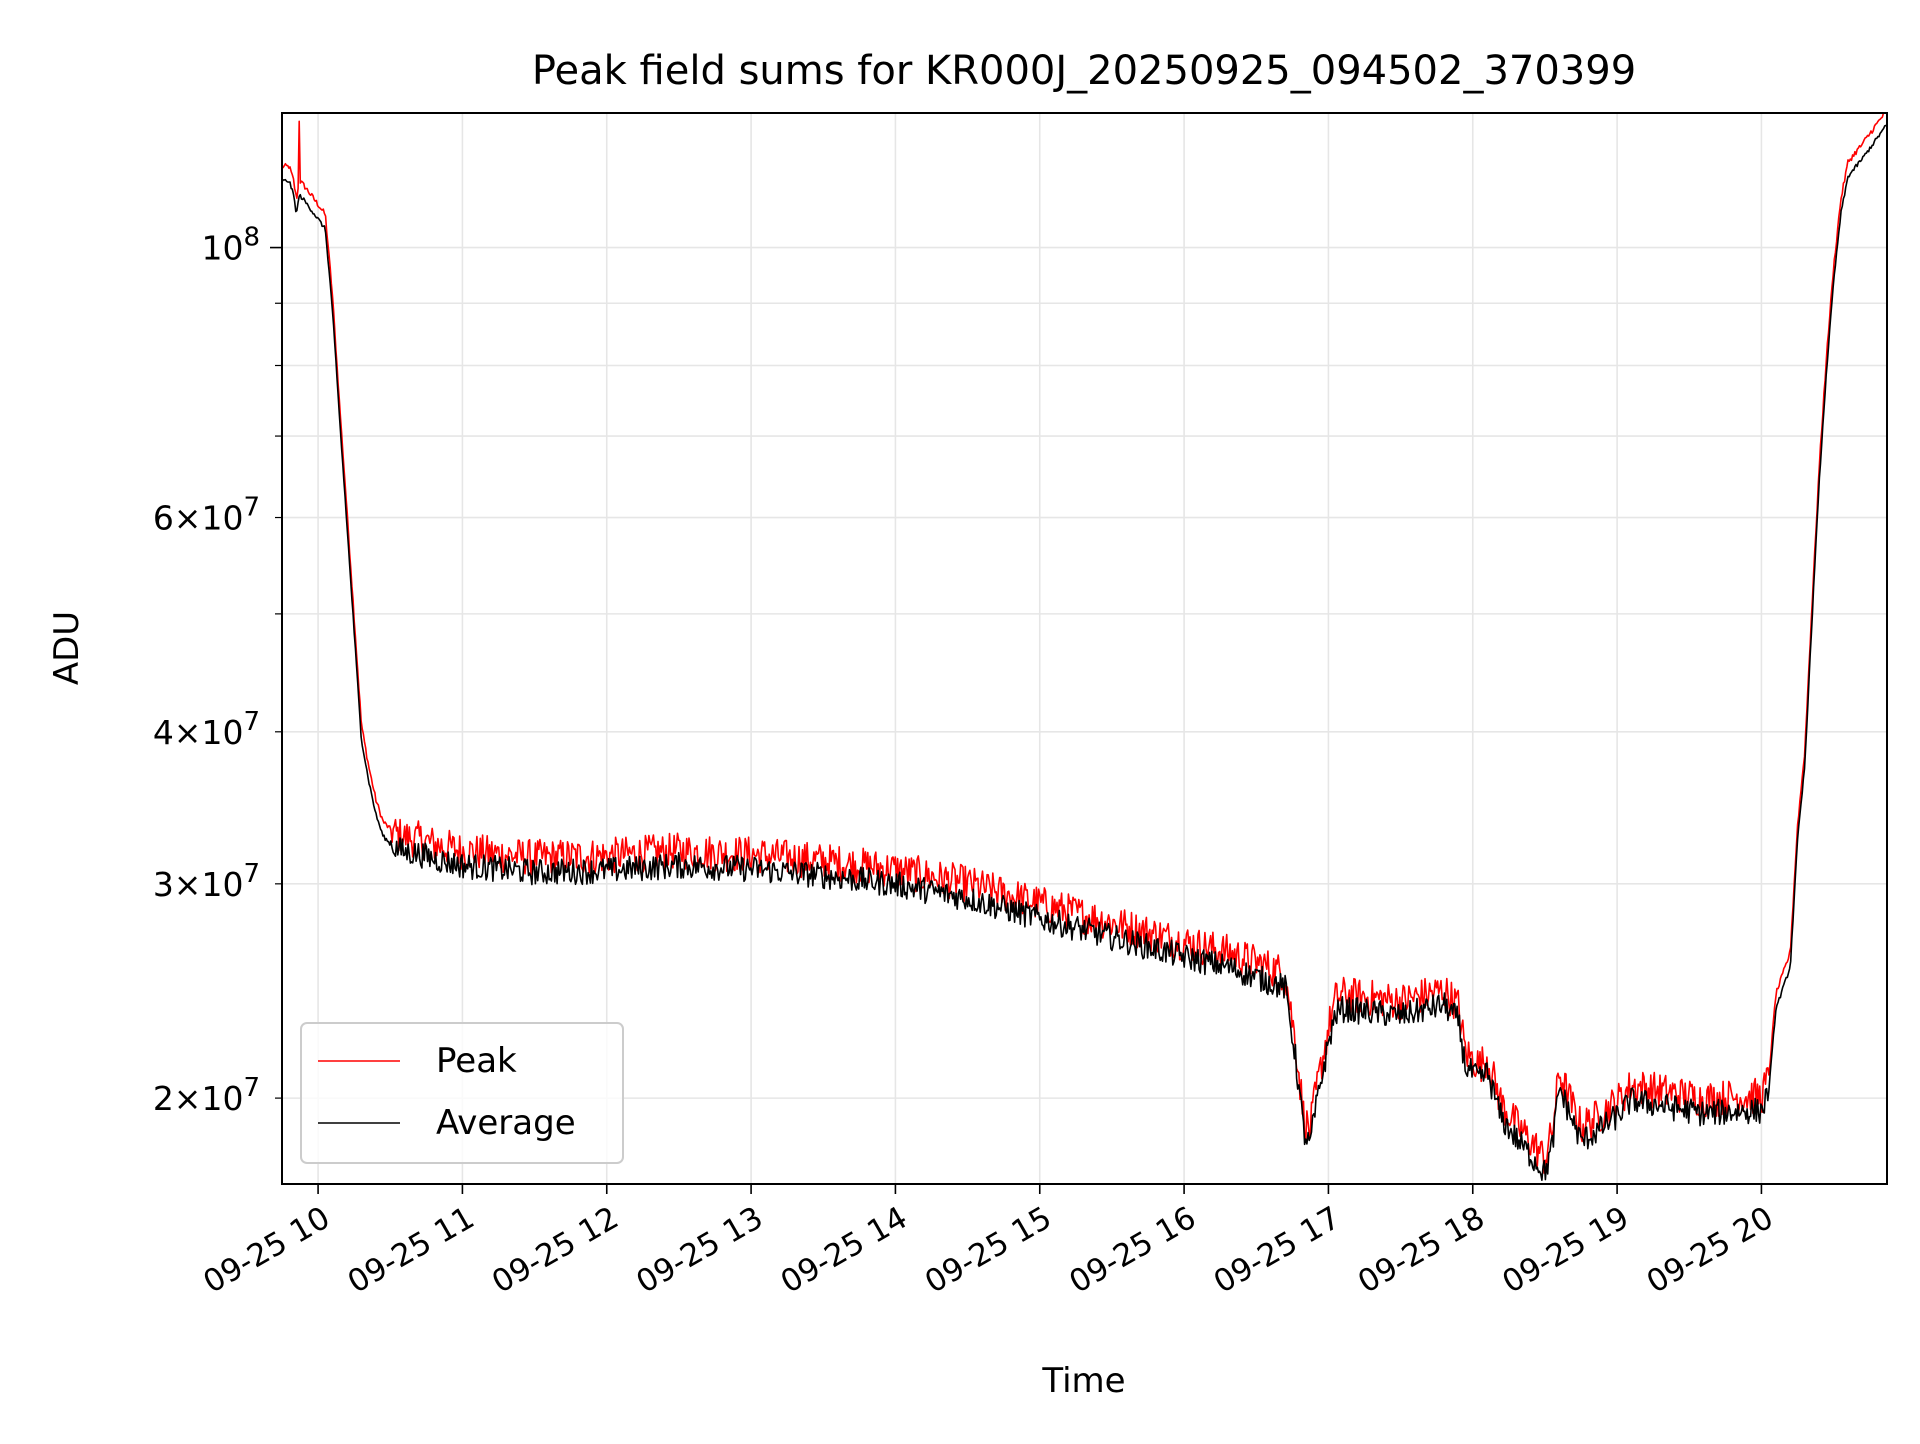  What do you see at coordinates (1083, 1381) in the screenshot?
I see `x-axis-label: Time` at bounding box center [1083, 1381].